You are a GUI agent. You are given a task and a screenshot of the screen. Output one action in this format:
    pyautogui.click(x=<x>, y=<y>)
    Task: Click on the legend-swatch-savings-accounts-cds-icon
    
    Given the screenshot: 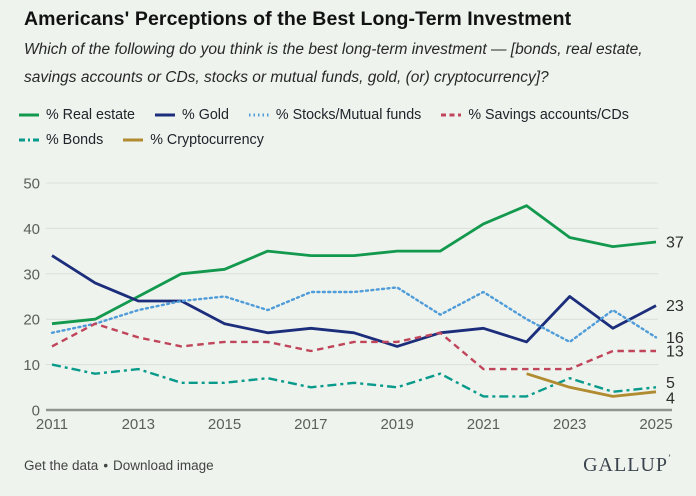 What is the action you would take?
    pyautogui.click(x=451, y=115)
    